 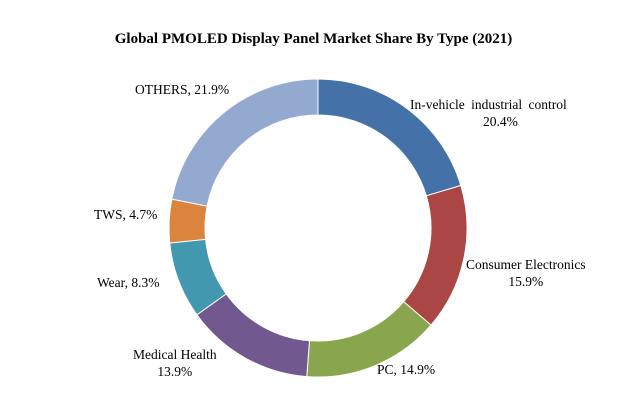 I want to click on data-label-tws-text: TWS, 4.7%, so click(x=126, y=214).